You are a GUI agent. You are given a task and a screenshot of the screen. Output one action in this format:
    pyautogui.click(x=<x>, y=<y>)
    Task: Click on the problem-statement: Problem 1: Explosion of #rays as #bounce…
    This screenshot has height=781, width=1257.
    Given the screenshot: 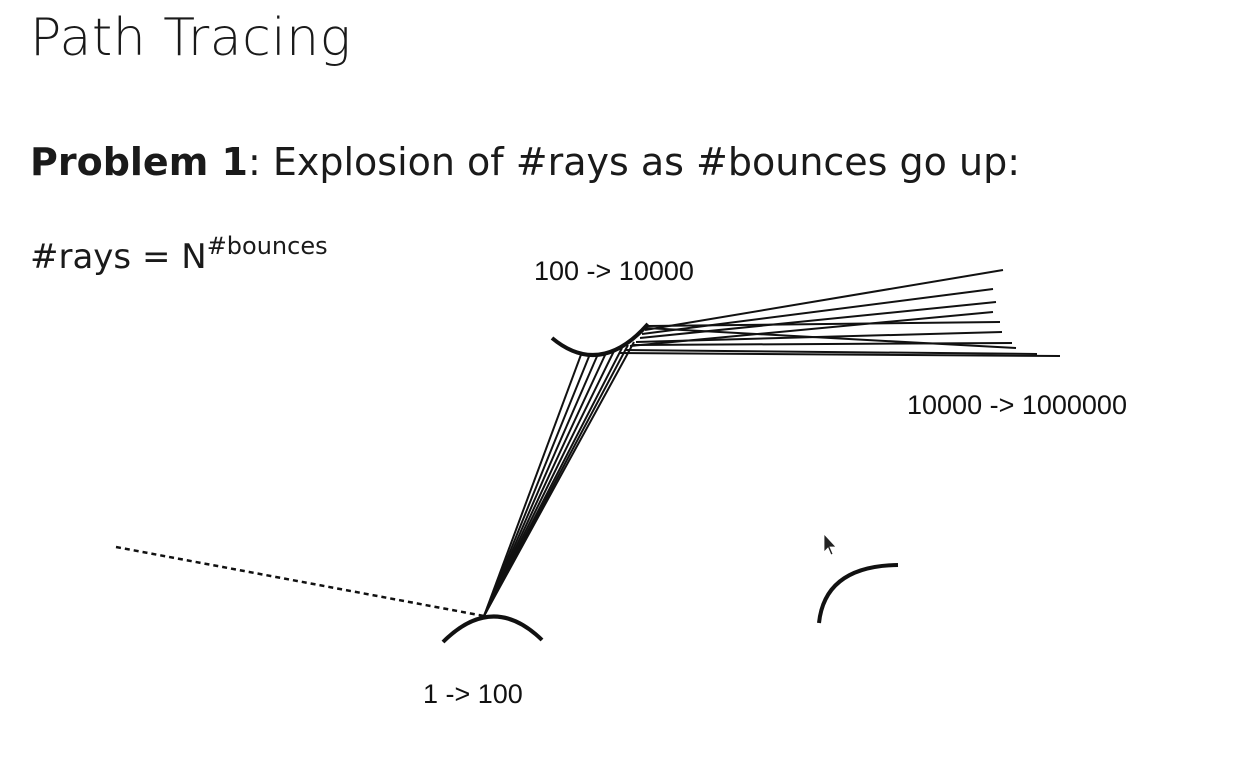 What is the action you would take?
    pyautogui.click(x=525, y=162)
    